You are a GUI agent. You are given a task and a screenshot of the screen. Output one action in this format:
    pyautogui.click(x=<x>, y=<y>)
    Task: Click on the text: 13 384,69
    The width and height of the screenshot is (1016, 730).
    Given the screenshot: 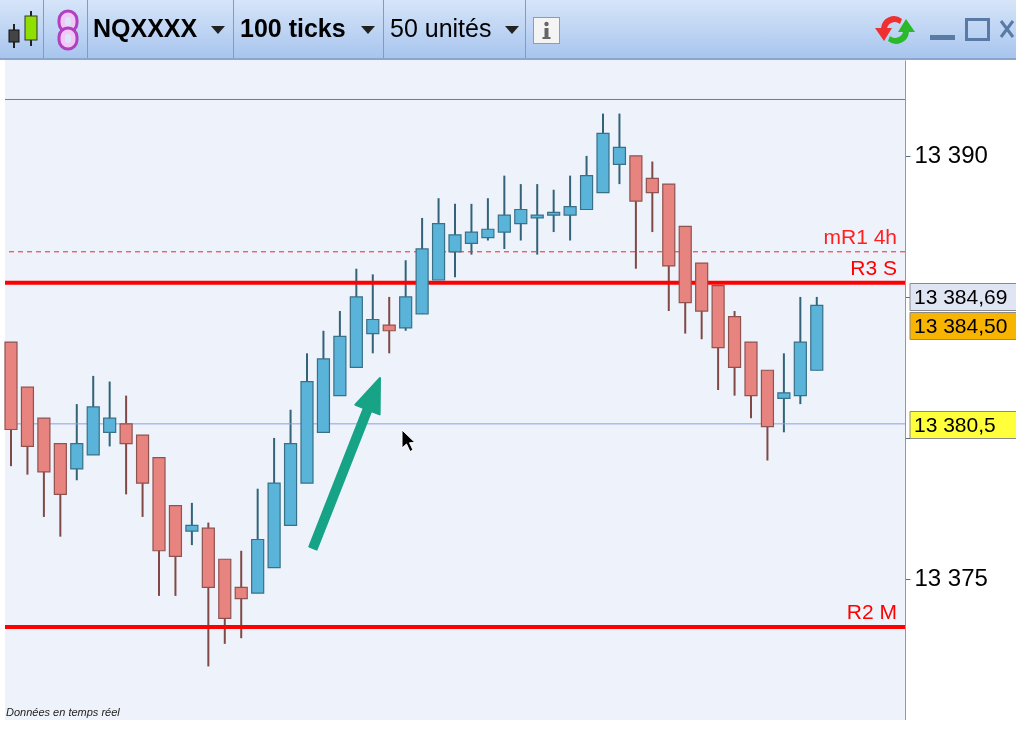 What is the action you would take?
    pyautogui.click(x=961, y=296)
    